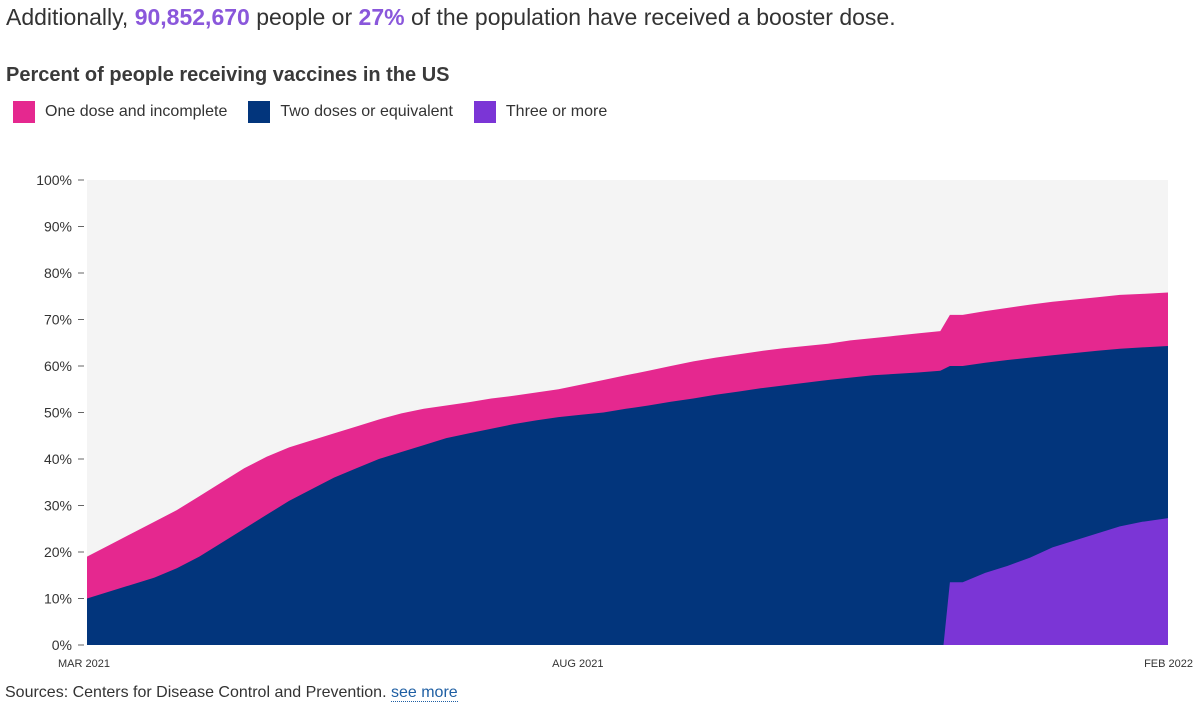 The image size is (1200, 704). I want to click on legend-item-one-dose: One dose and incomplete, so click(120, 112).